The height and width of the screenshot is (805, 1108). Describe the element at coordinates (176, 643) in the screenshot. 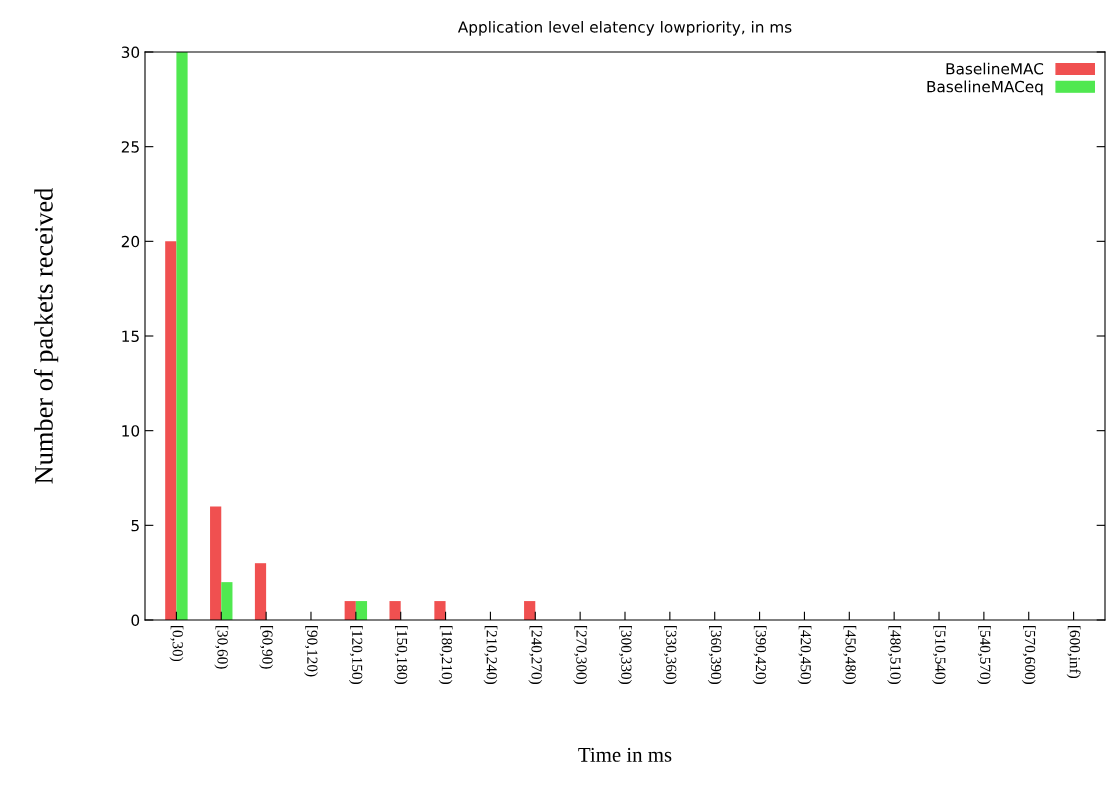

I see `x-tick-label: [0,30)` at that location.